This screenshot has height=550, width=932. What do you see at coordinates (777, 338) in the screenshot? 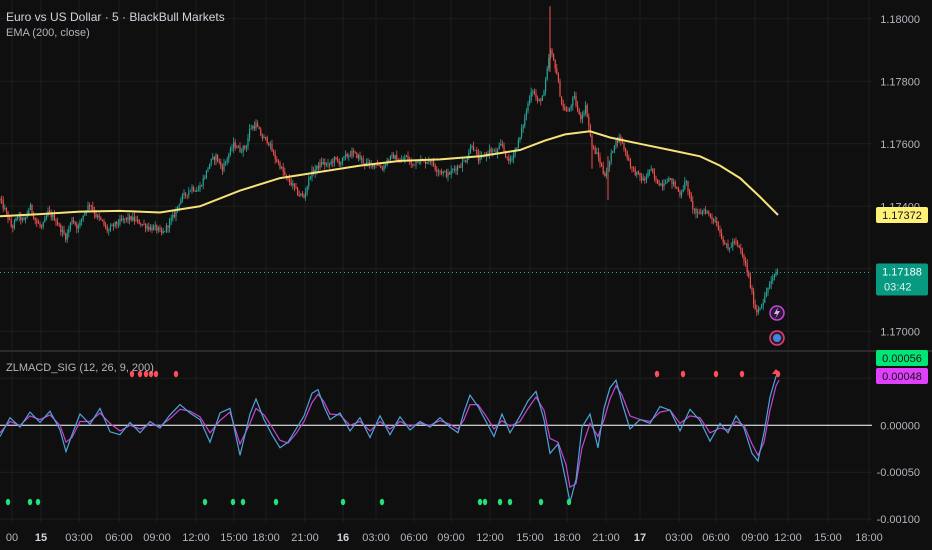
I see `gear-icon` at bounding box center [777, 338].